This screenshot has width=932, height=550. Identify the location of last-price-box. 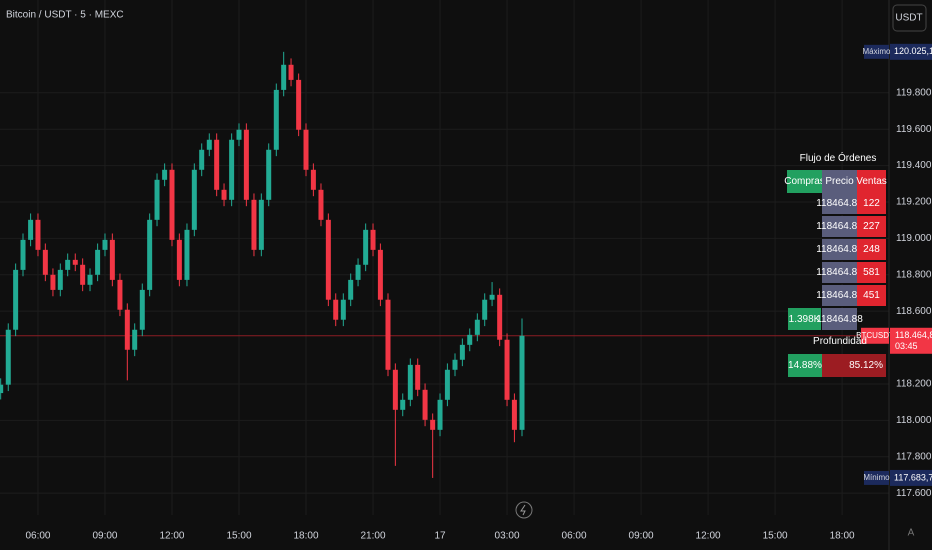
(911, 340).